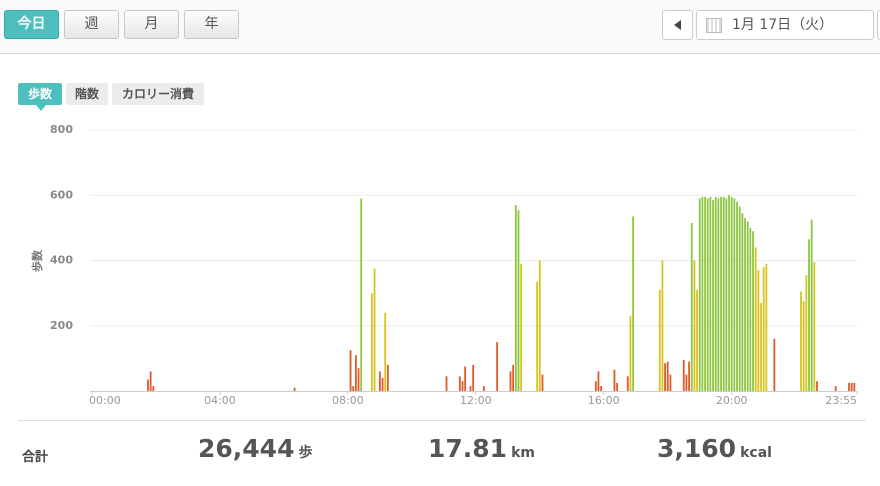 The image size is (880, 486). I want to click on metric-tab-floors: 階数, so click(87, 94).